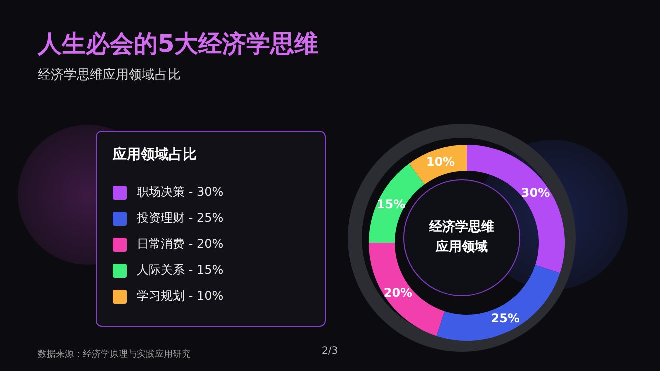 The image size is (660, 371). Describe the element at coordinates (180, 270) in the screenshot. I see `legend-label: 人际关系 - 15%` at that location.